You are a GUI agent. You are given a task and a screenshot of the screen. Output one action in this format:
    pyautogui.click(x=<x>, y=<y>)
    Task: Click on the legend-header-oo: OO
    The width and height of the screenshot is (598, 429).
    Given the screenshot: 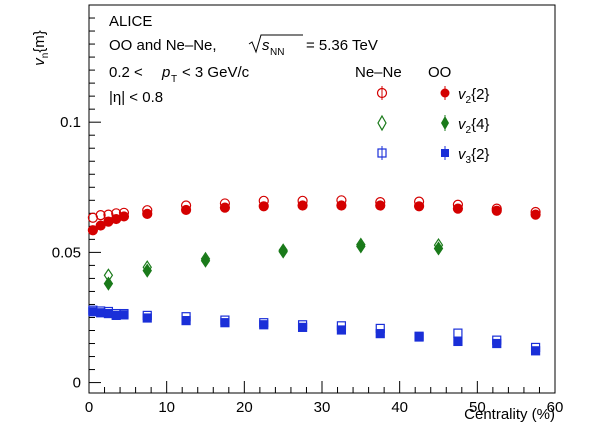 What is the action you would take?
    pyautogui.click(x=439, y=72)
    